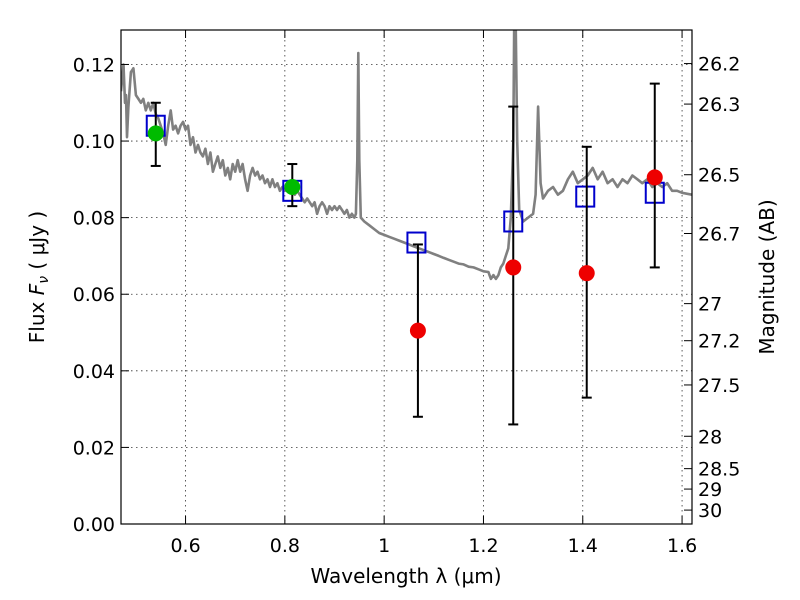 The image size is (800, 600). Describe the element at coordinates (405, 576) in the screenshot. I see `x-axis-title: Wavelength λ (μm)` at that location.